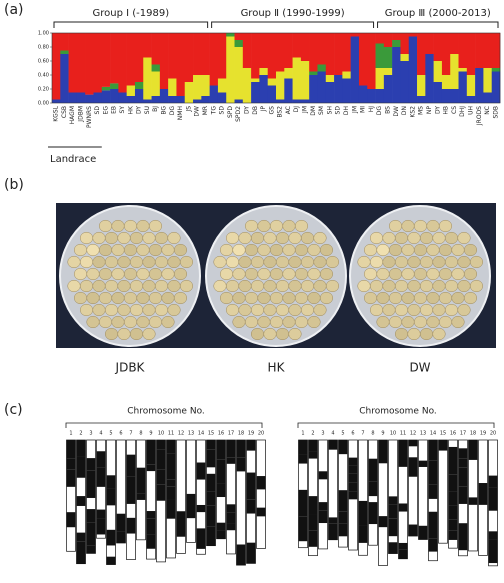  Describe the element at coordinates (80, 434) in the screenshot. I see `chromosome-number: 2` at that location.